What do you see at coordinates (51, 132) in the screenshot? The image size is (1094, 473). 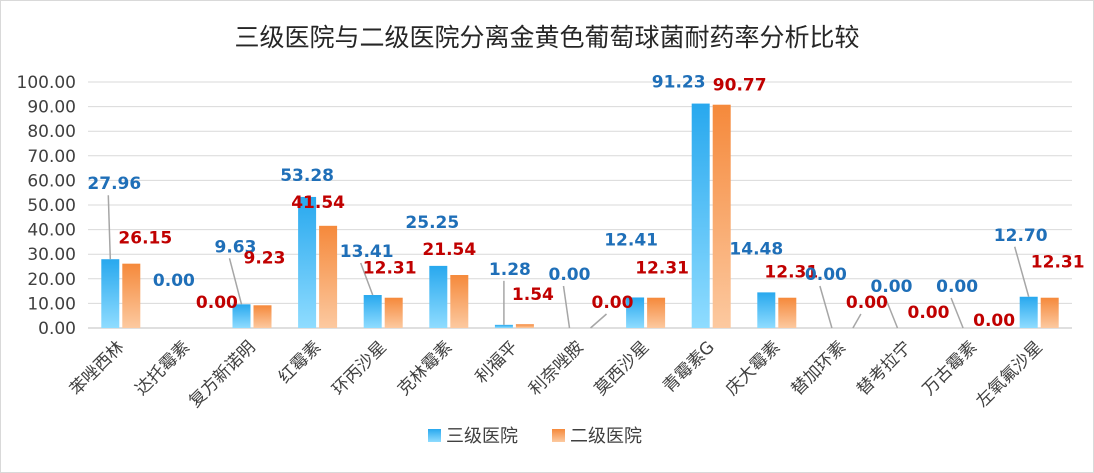 I see `y-tick-label: 80.00` at bounding box center [51, 132].